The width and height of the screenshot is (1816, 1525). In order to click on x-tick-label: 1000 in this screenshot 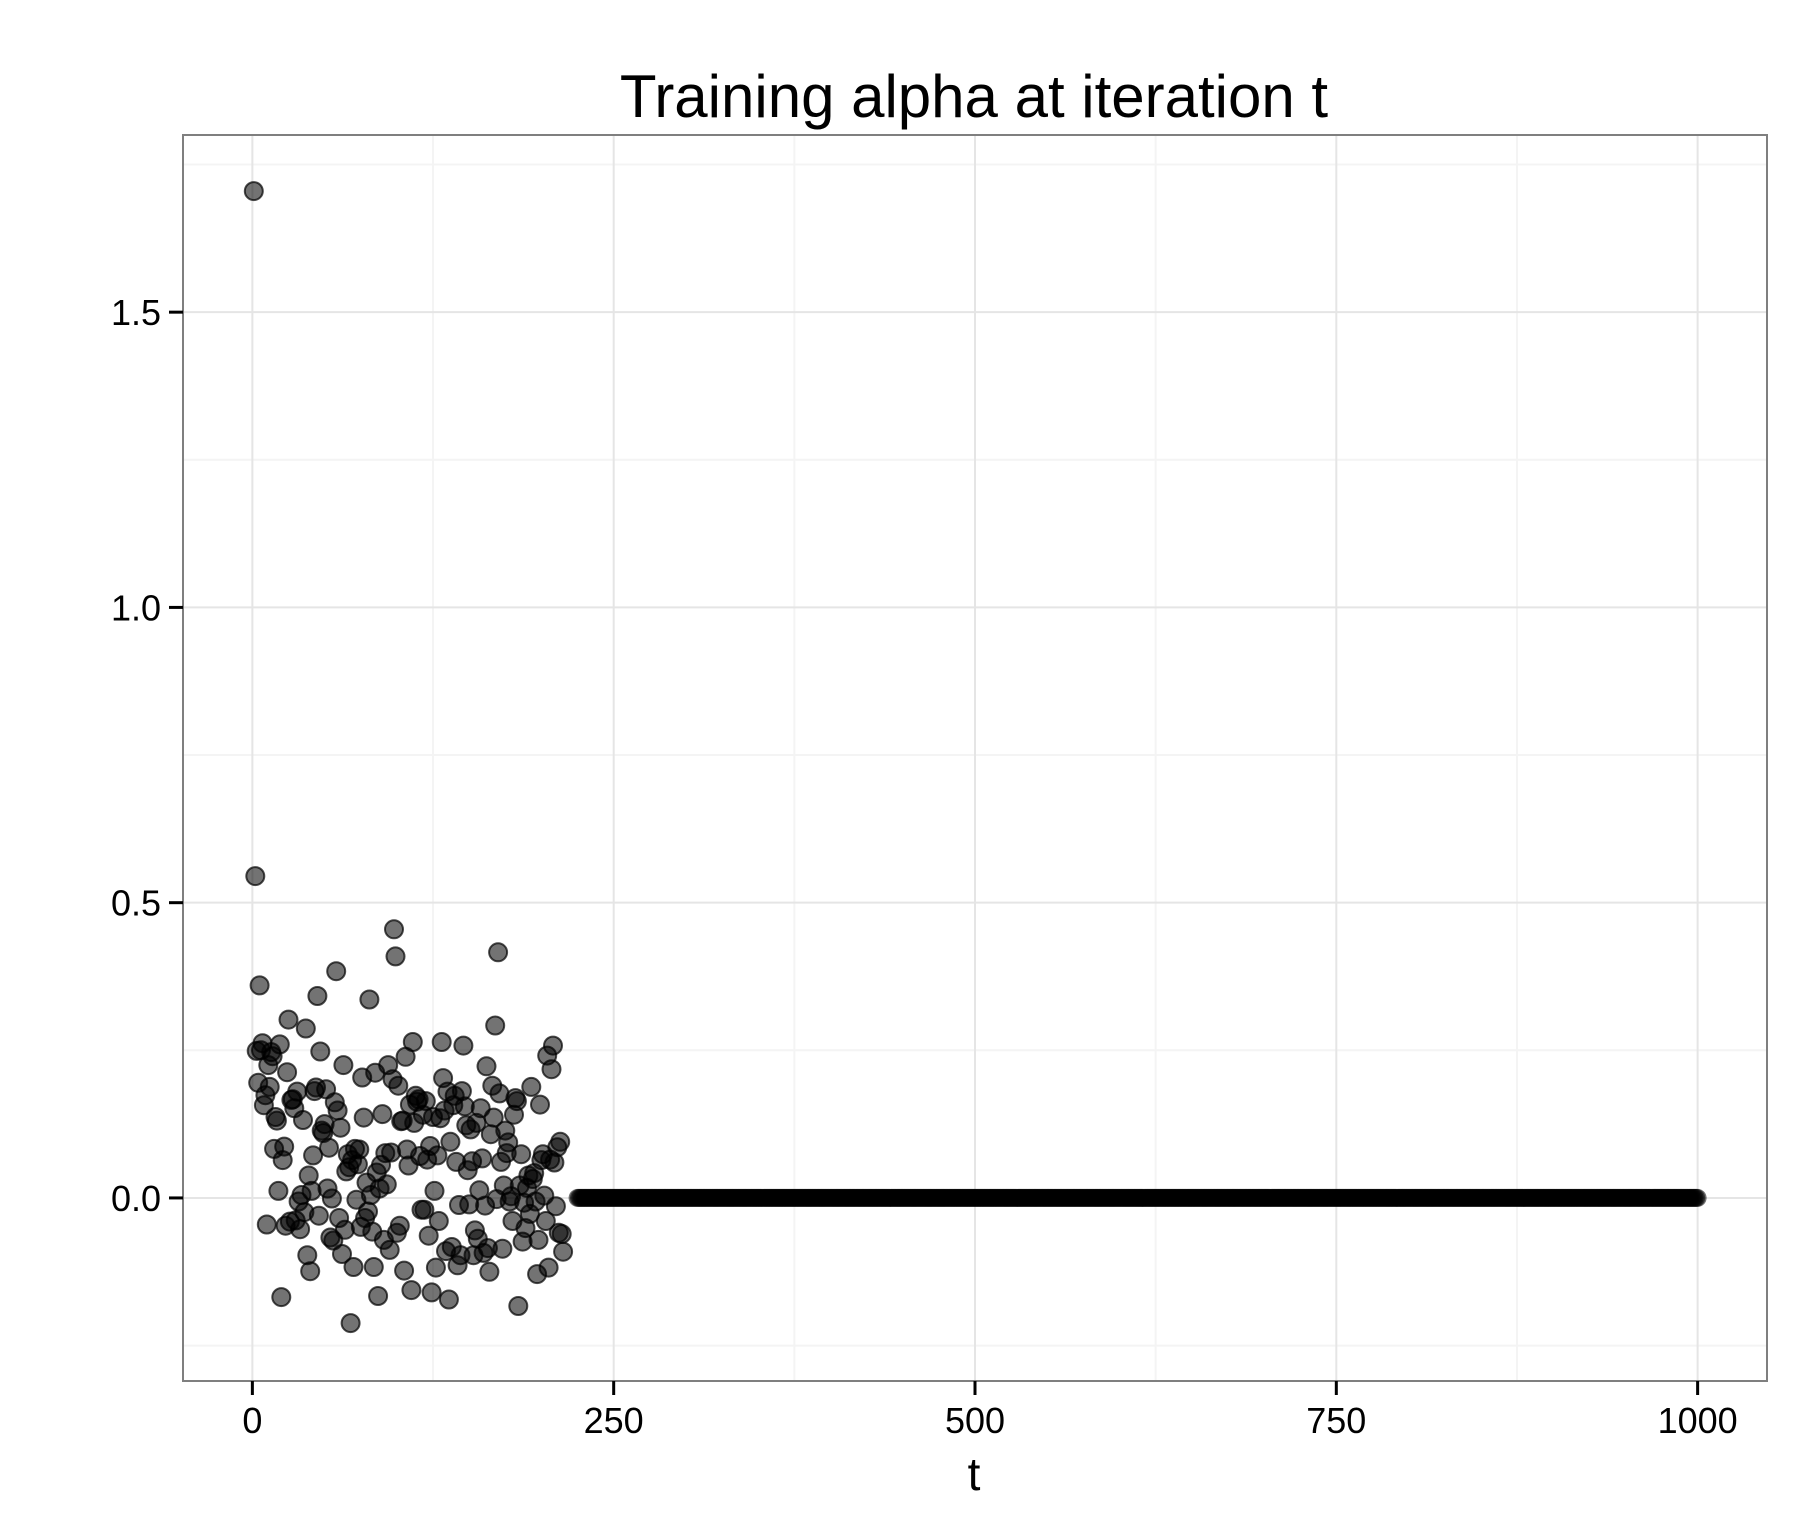, I will do `click(1698, 1420)`.